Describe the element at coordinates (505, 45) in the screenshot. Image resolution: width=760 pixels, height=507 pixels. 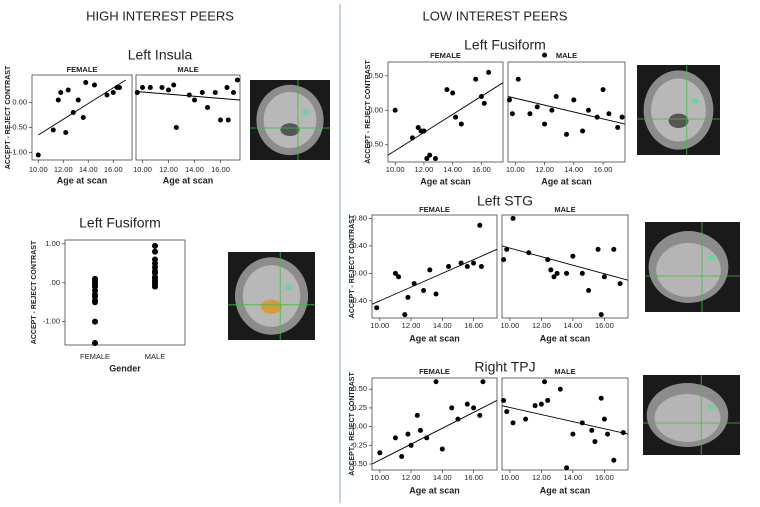
I see `chart-title: Left Fusiform` at that location.